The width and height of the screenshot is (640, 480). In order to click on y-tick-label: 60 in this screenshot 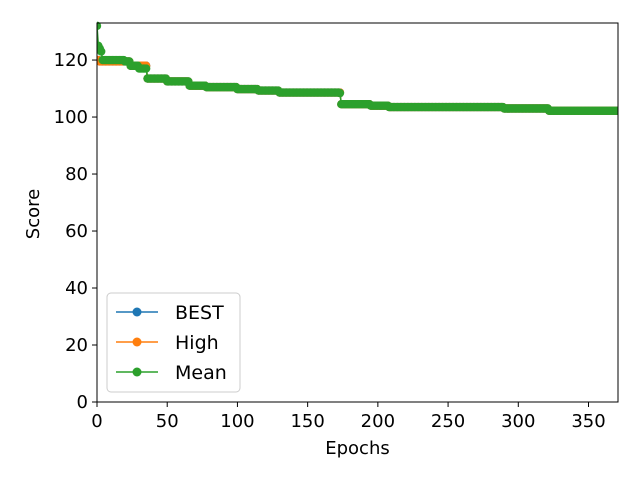, I will do `click(76, 231)`.